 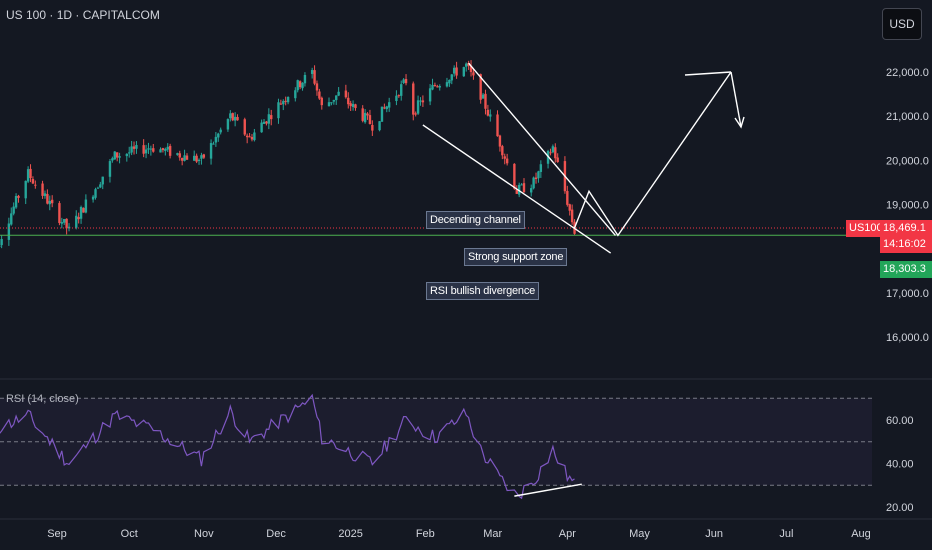 What do you see at coordinates (902, 24) in the screenshot?
I see `currency-button: USD` at bounding box center [902, 24].